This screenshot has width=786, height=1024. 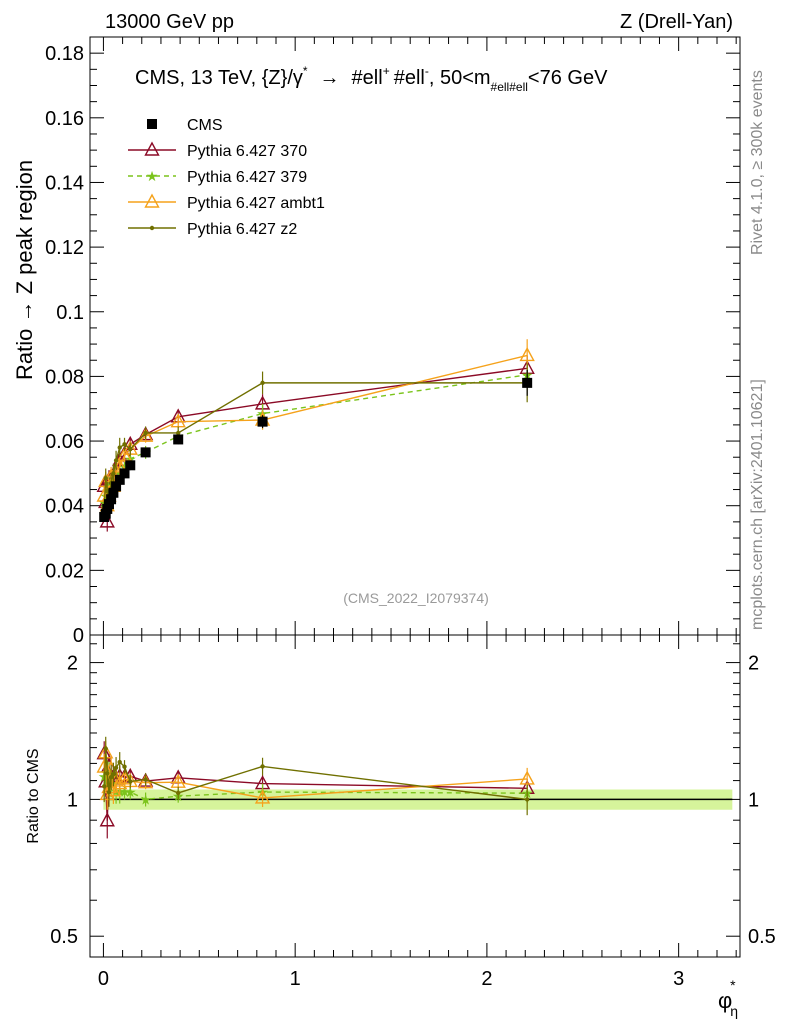 I want to click on ratio-series: ★★★★★★★★★★★★★★, so click(x=315, y=787).